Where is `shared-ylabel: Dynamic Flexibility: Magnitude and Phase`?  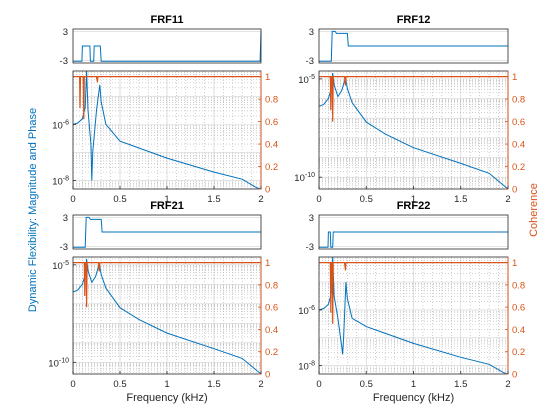
shared-ylabel: Dynamic Flexibility: Magnitude and Phase is located at coordinates (33, 210).